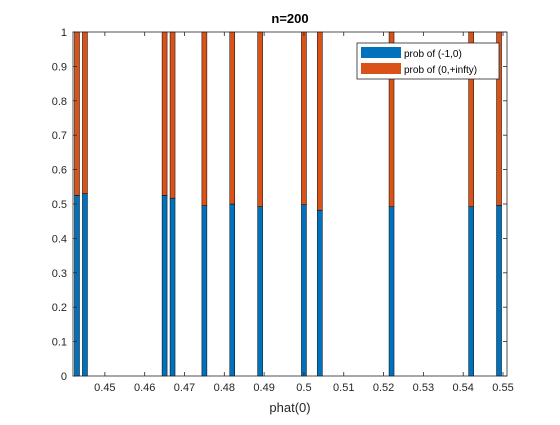 This screenshot has height=425, width=560. What do you see at coordinates (440, 70) in the screenshot?
I see `legend-label-series-2: prob of (0,+infty)` at bounding box center [440, 70].